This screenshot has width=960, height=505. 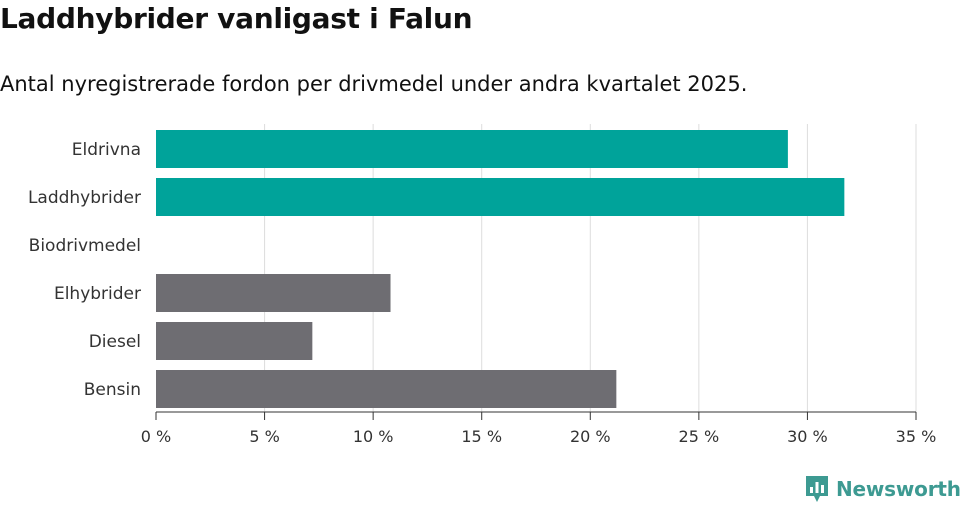 I want to click on brand-name: Newsworthy, so click(x=898, y=489).